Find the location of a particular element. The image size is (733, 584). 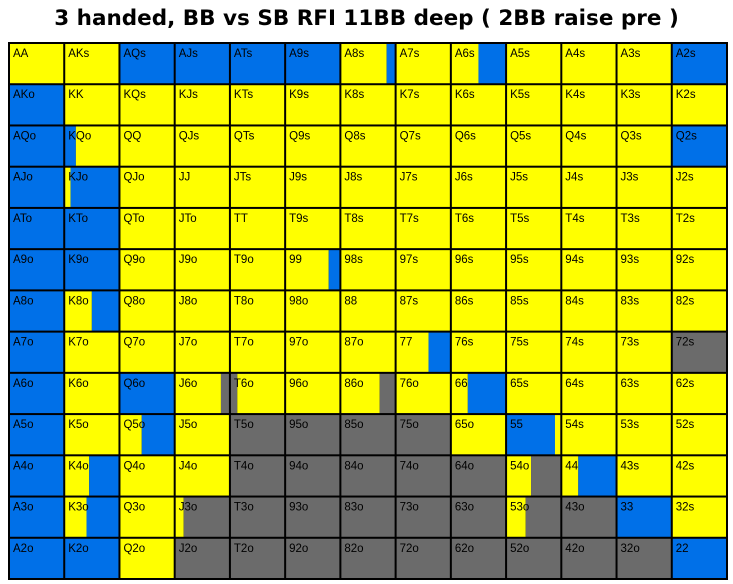

hand-label: 72o is located at coordinates (409, 549).